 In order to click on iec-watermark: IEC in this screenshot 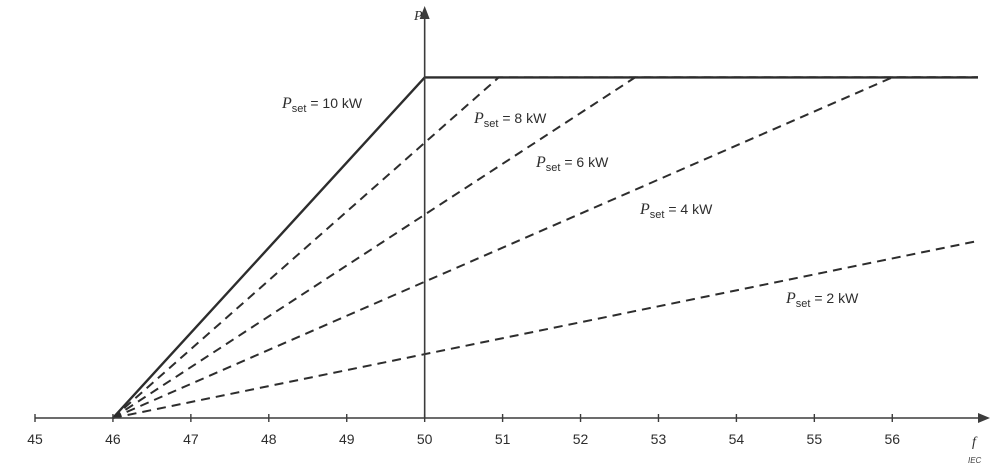, I will do `click(975, 460)`.